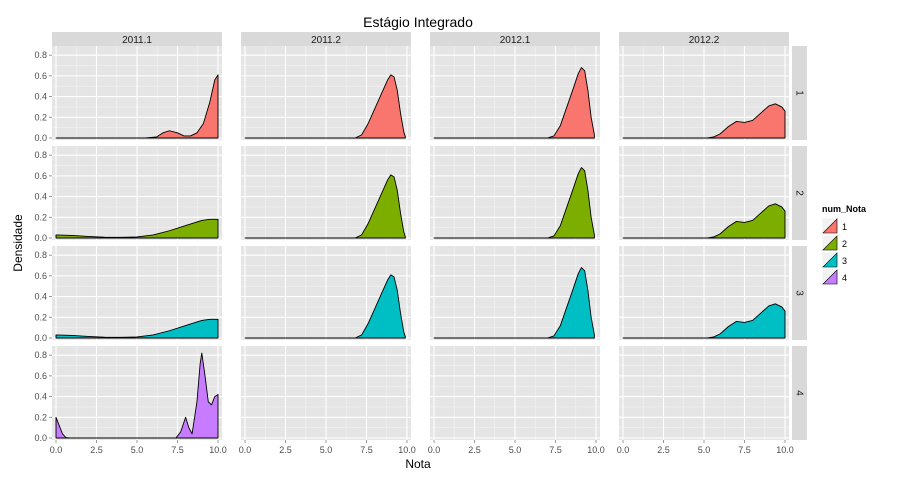 This screenshot has width=900, height=485. I want to click on facet-strip-row-label: 3, so click(799, 293).